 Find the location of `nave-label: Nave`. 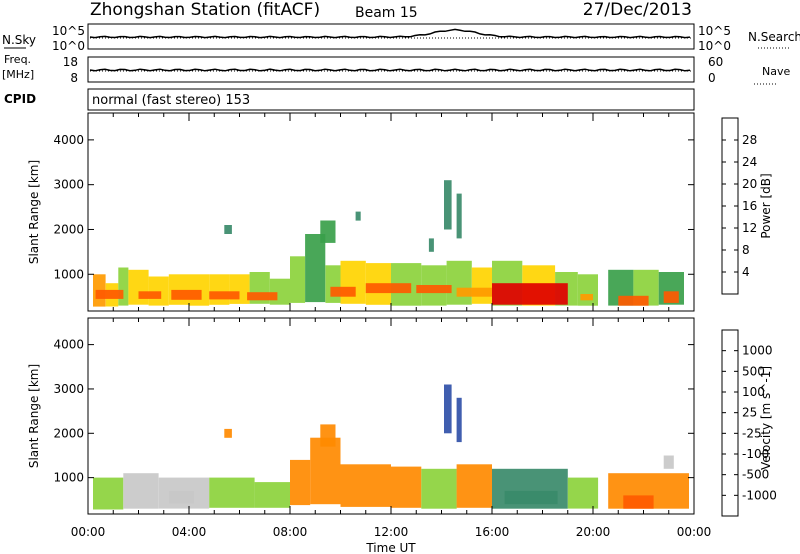

nave-label: Nave is located at coordinates (776, 71).